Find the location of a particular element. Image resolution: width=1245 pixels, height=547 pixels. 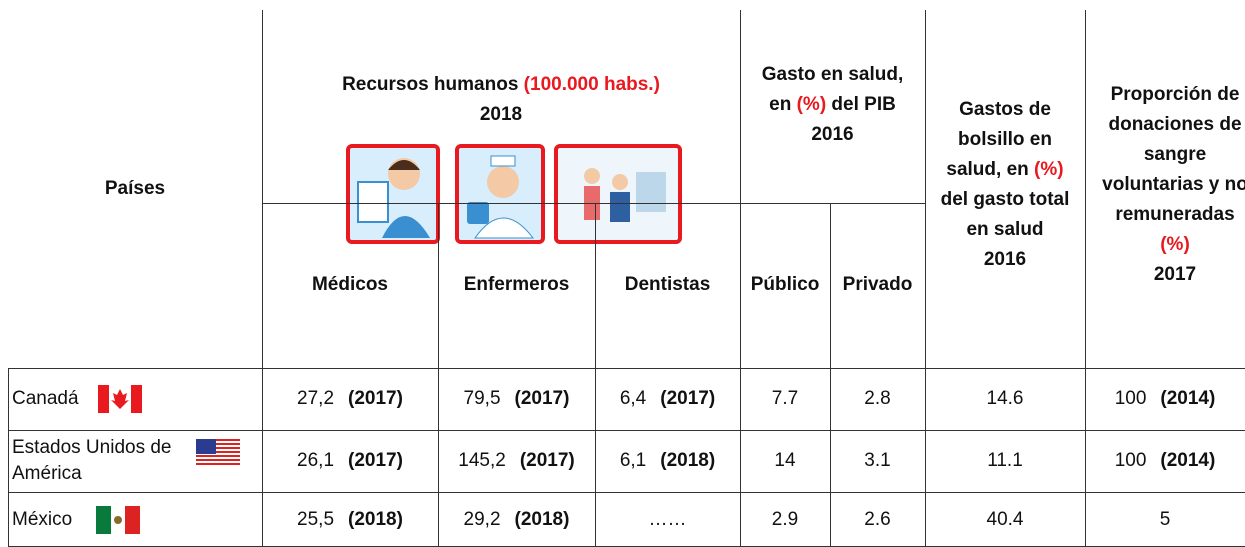

data-cell: 5 is located at coordinates (1165, 519).